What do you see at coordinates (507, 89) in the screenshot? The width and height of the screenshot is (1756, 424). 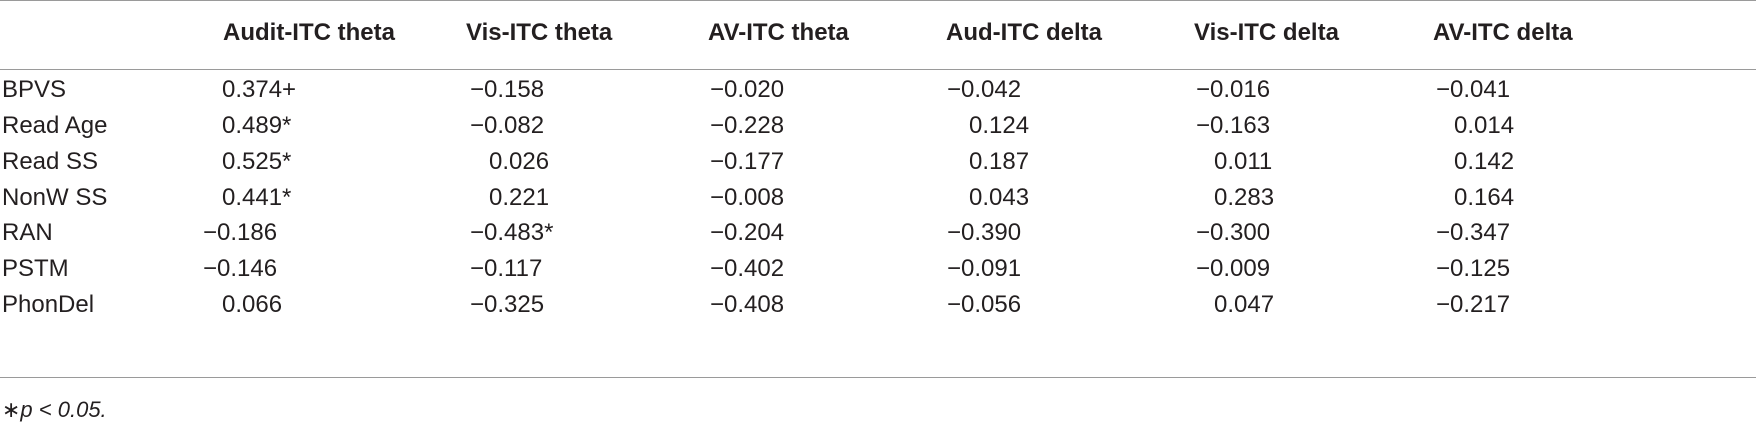 I see `cell-vis-itc-theta: −0.158` at bounding box center [507, 89].